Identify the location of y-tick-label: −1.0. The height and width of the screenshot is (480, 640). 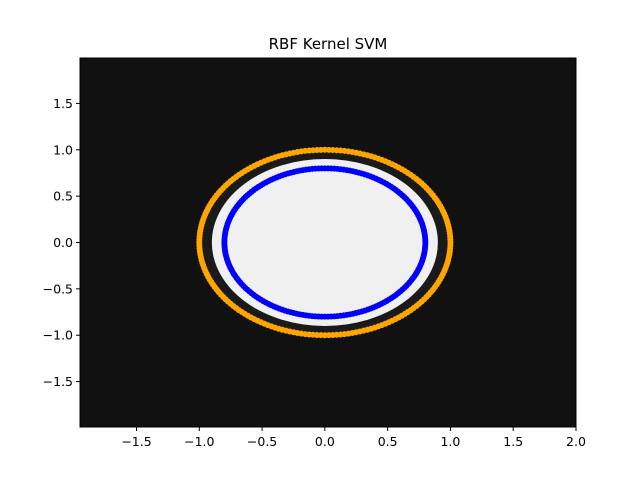
(58, 335).